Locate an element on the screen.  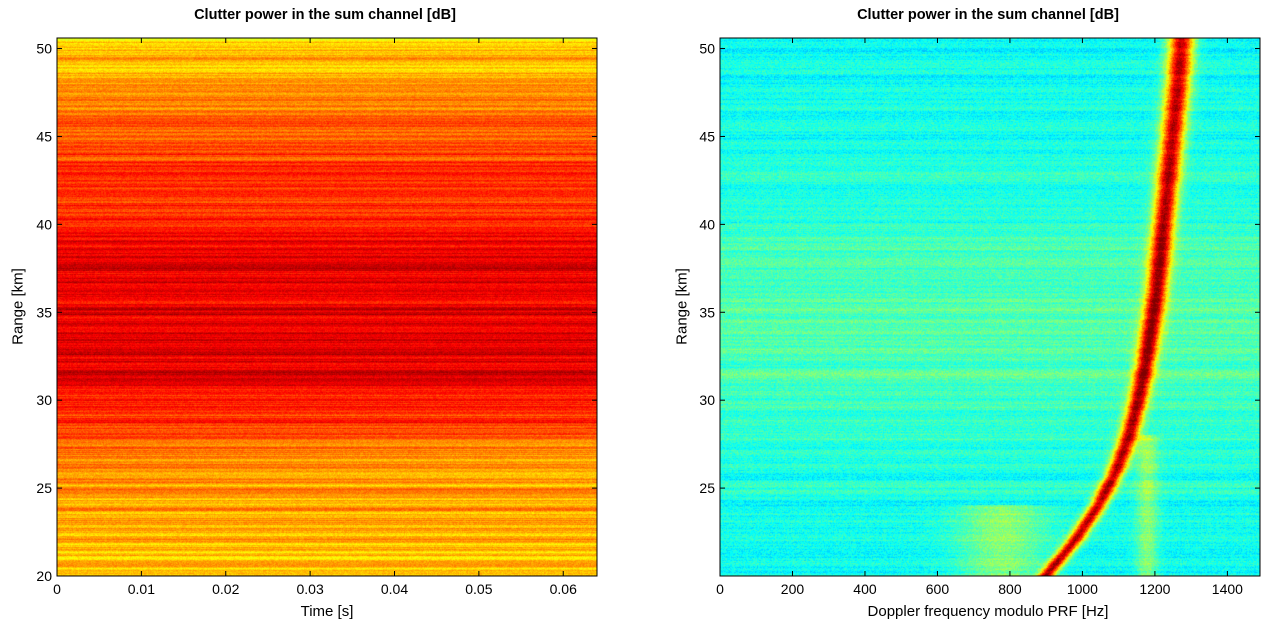
left-x-tick-label: 0.04 is located at coordinates (394, 589).